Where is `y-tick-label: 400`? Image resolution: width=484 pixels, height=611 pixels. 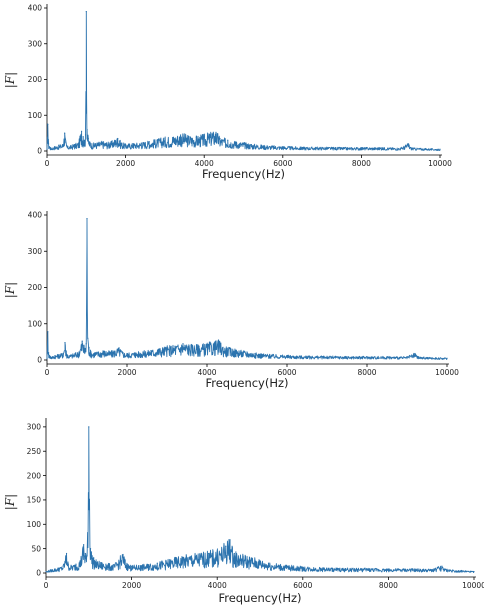 y-tick-label: 400 is located at coordinates (35, 8).